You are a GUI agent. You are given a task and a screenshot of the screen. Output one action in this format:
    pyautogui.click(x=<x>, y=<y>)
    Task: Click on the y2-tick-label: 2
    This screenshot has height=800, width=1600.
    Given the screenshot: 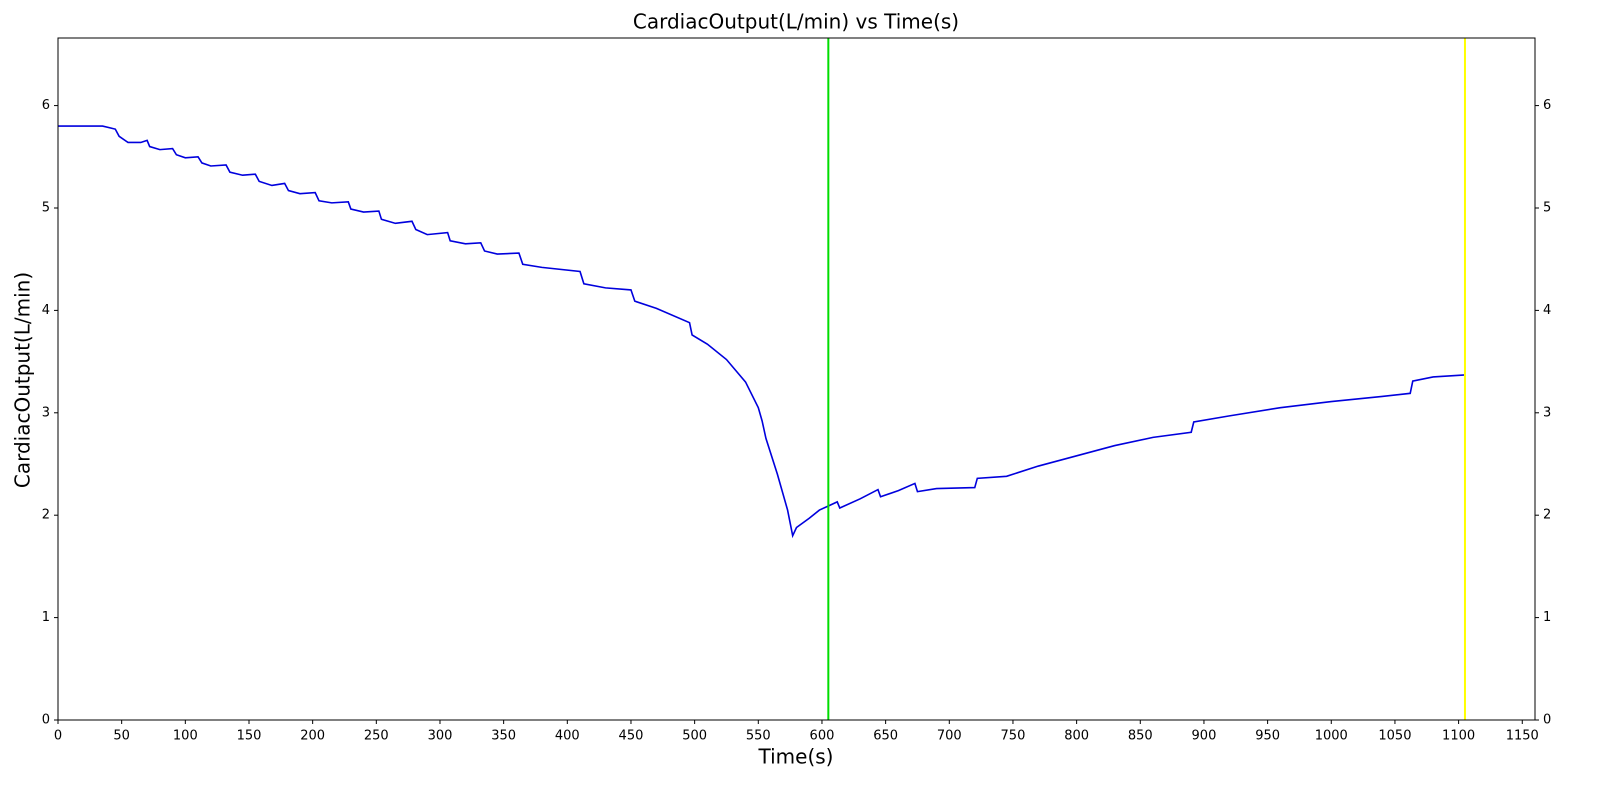 What is the action you would take?
    pyautogui.click(x=1547, y=515)
    